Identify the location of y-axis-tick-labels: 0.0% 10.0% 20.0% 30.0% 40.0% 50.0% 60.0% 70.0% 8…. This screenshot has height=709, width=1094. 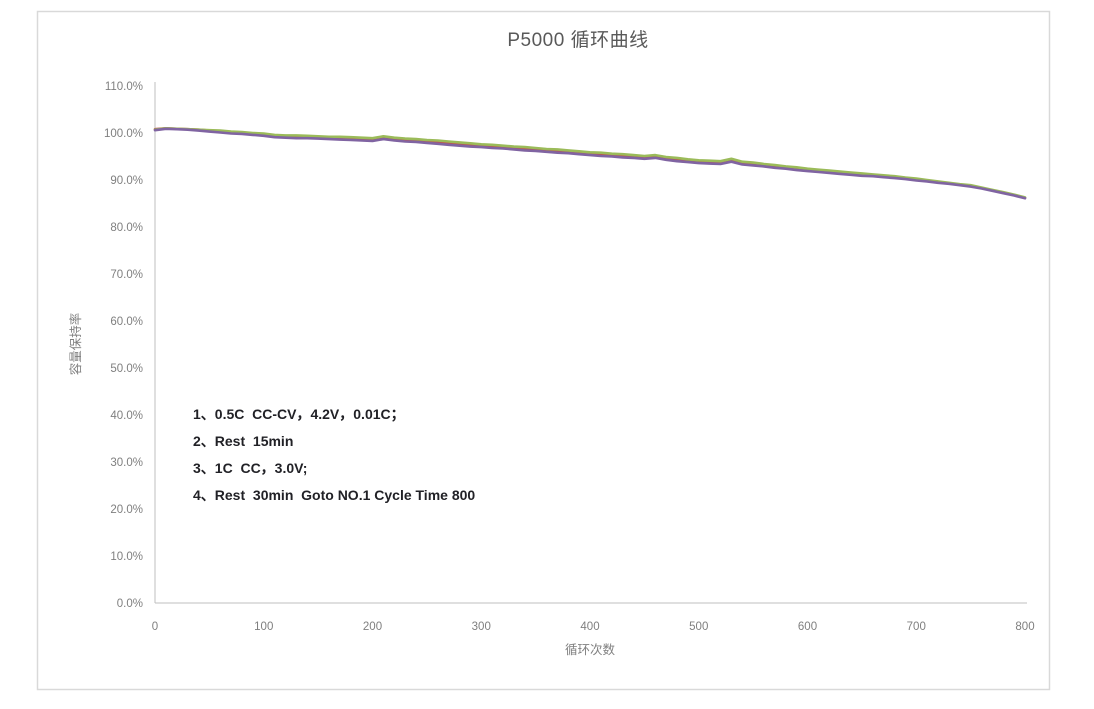
(123, 345).